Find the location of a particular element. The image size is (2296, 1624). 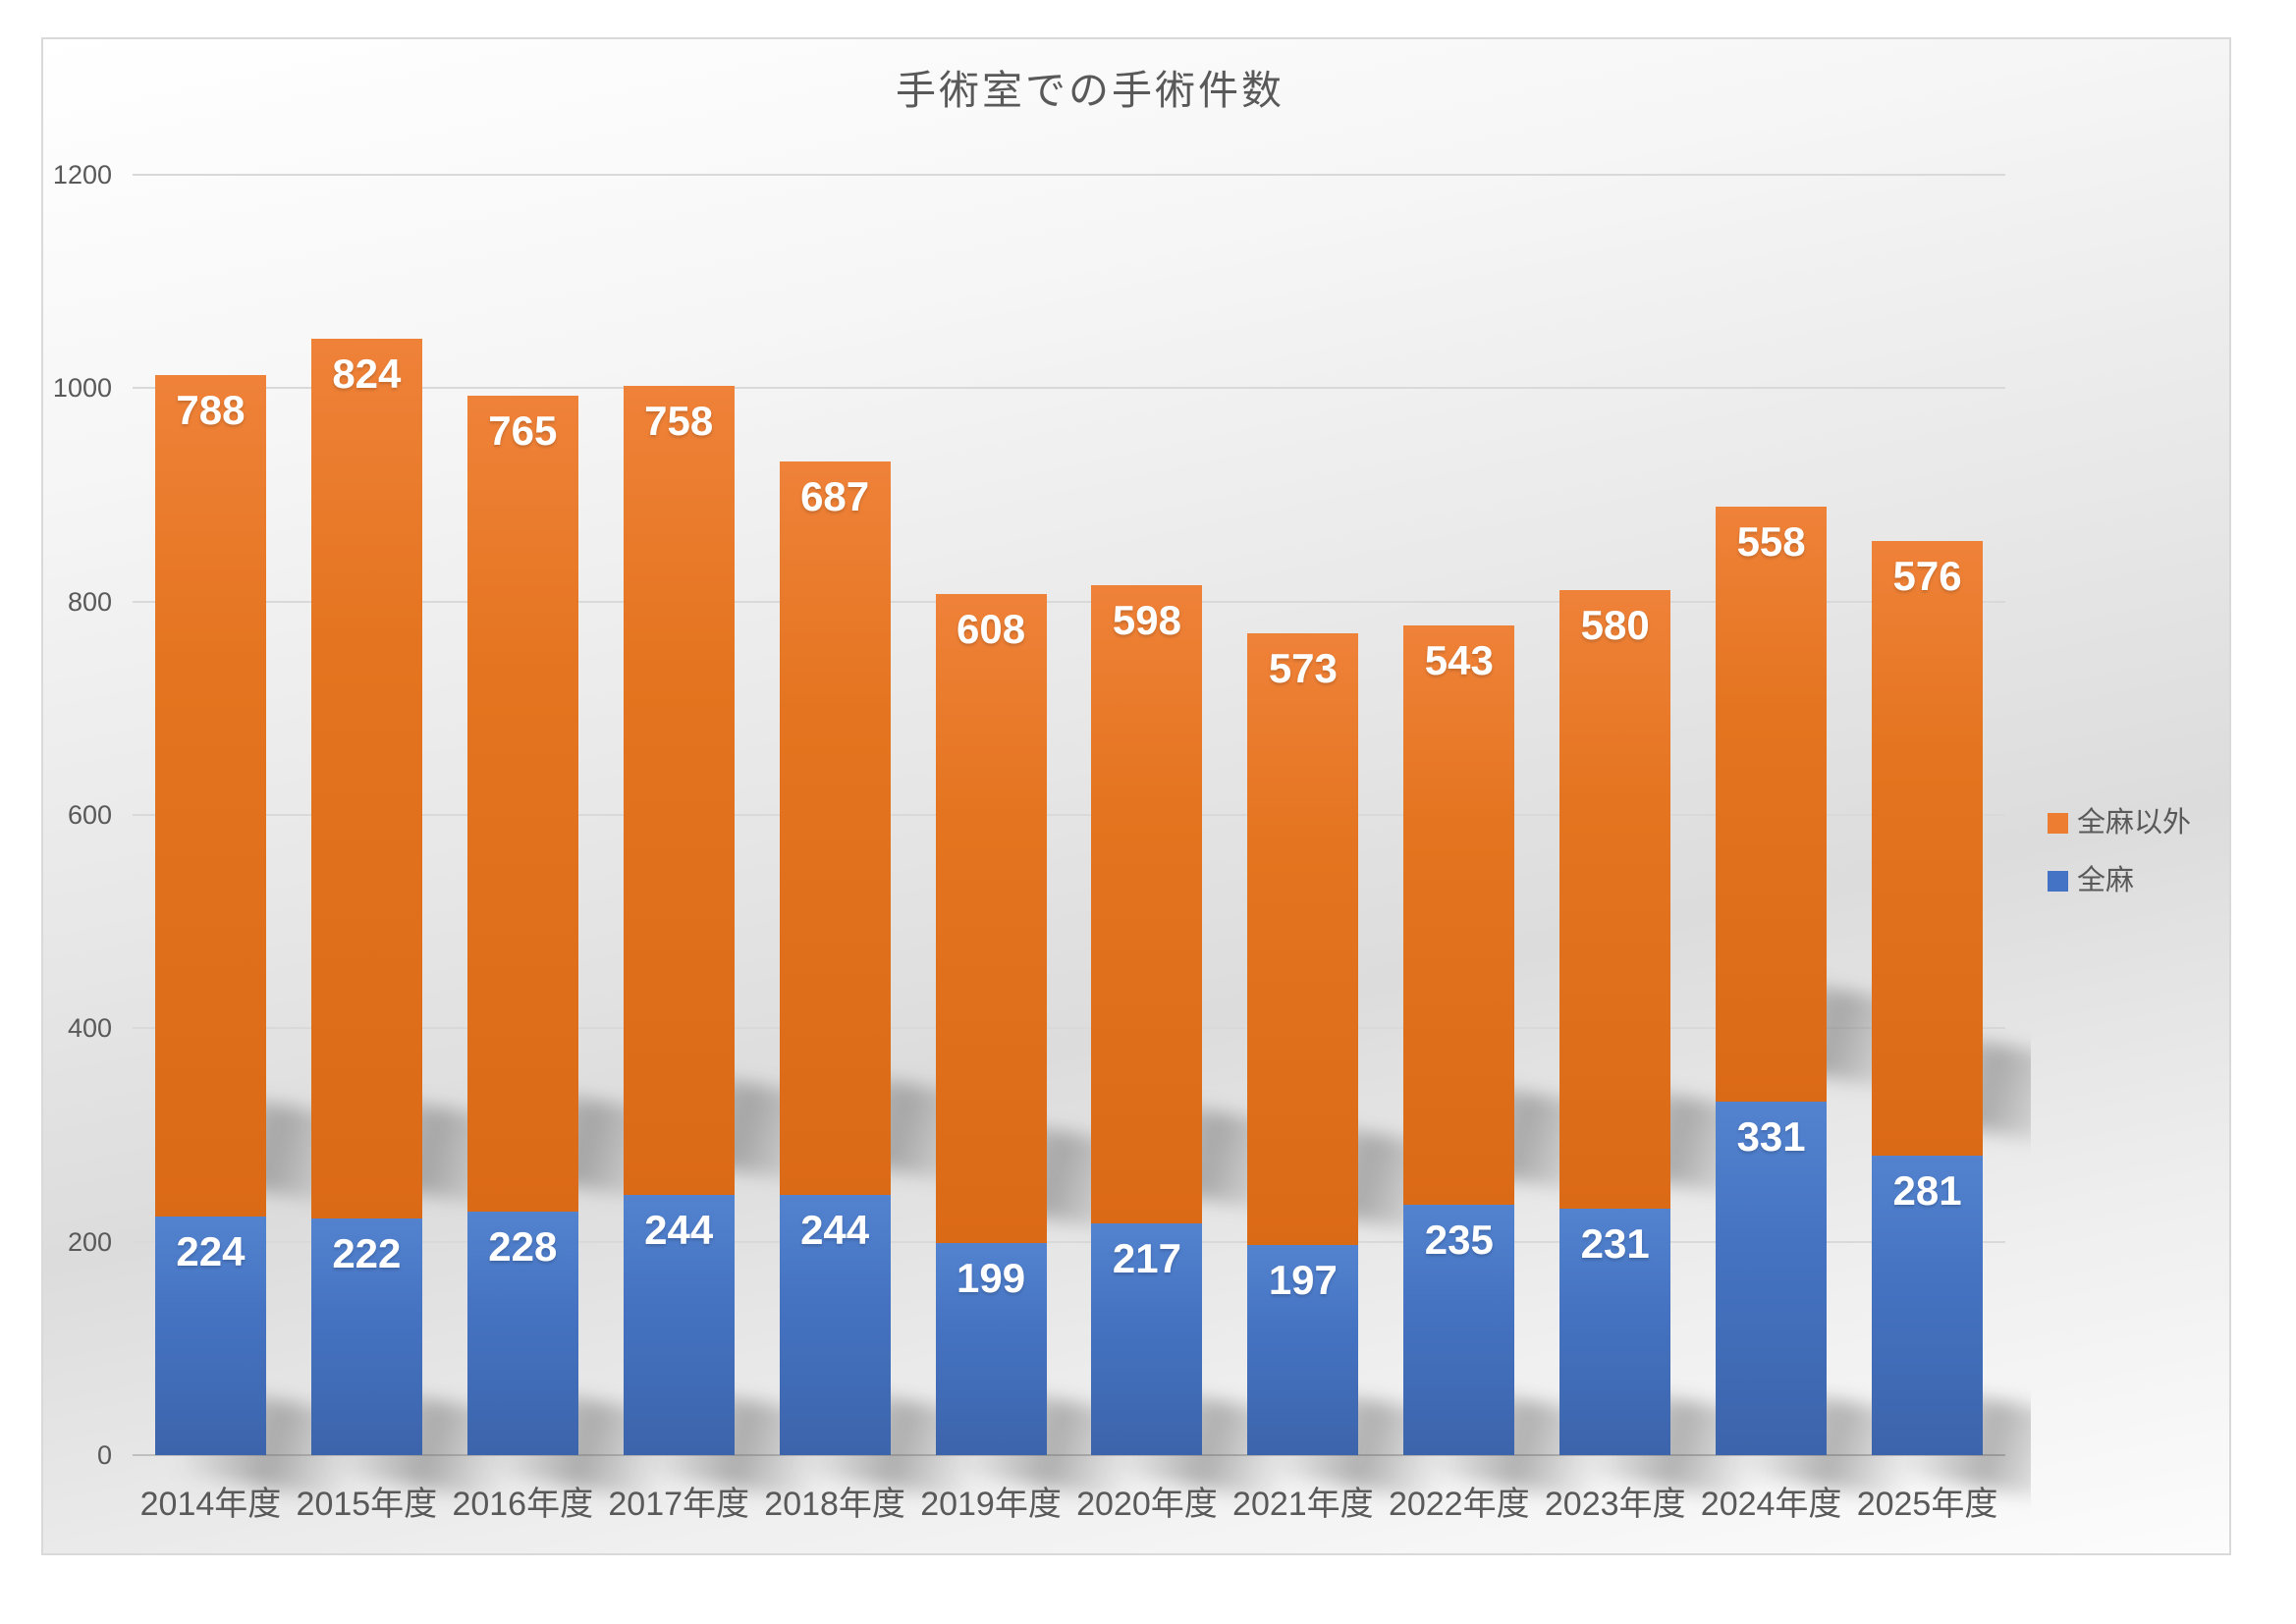

value-label-general: 228 is located at coordinates (523, 1247).